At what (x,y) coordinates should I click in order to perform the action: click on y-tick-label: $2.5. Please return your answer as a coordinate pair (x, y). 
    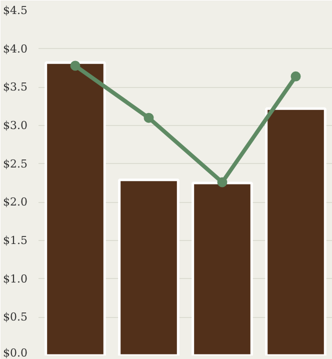
    Looking at the image, I should click on (15, 163).